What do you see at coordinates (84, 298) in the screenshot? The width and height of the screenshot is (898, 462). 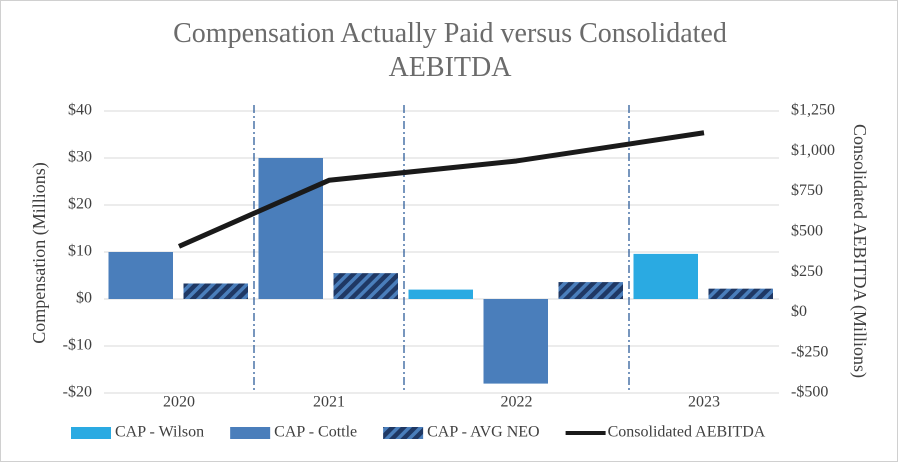 I see `y-tick-label: $0` at bounding box center [84, 298].